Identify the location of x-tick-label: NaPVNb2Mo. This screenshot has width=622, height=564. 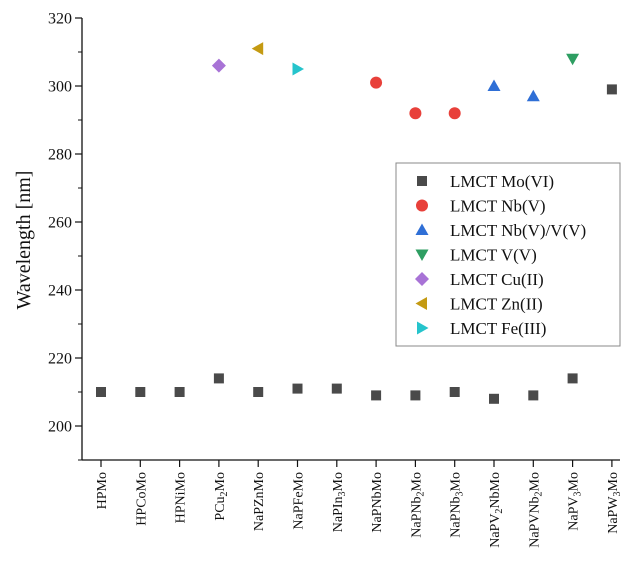
(535, 510).